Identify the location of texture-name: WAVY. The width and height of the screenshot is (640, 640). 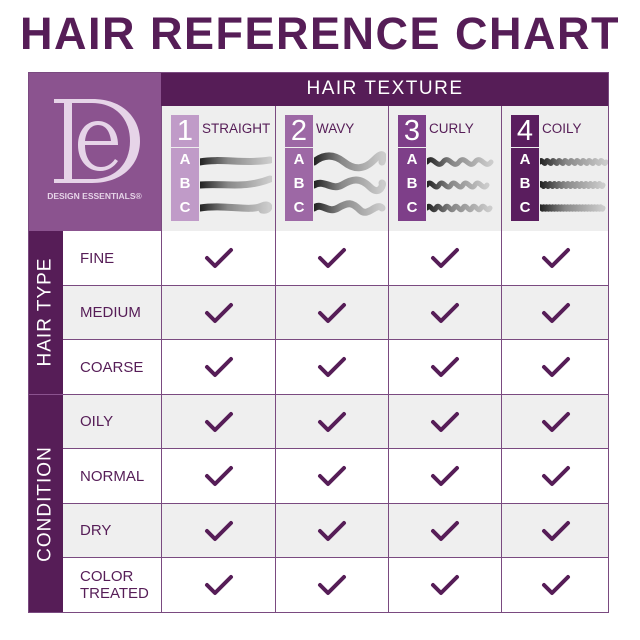
(335, 128).